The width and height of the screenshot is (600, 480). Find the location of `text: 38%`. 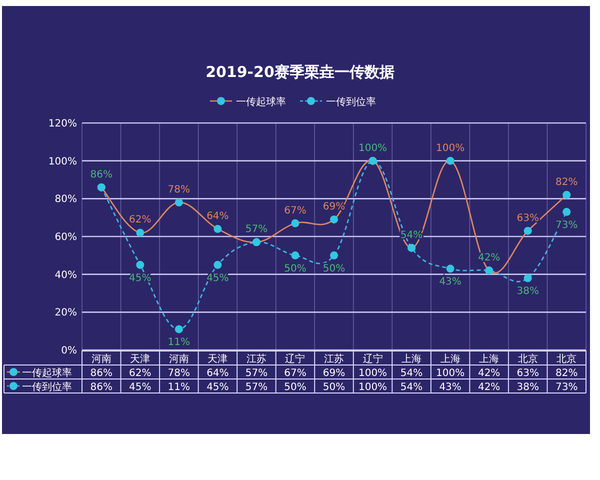

text: 38% is located at coordinates (527, 292).